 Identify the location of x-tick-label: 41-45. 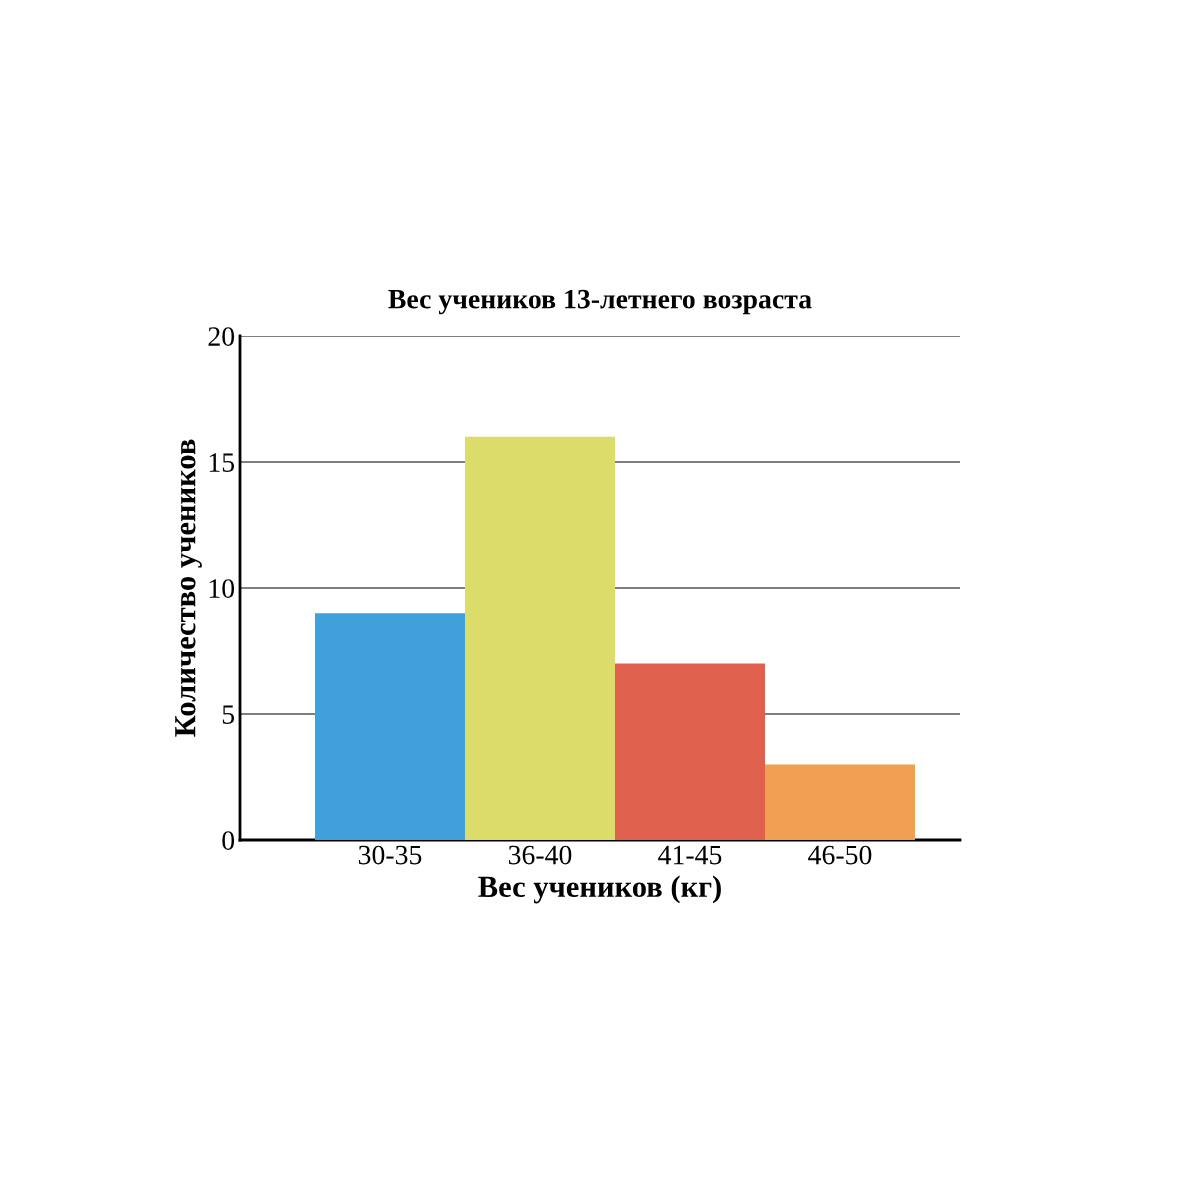
(690, 855).